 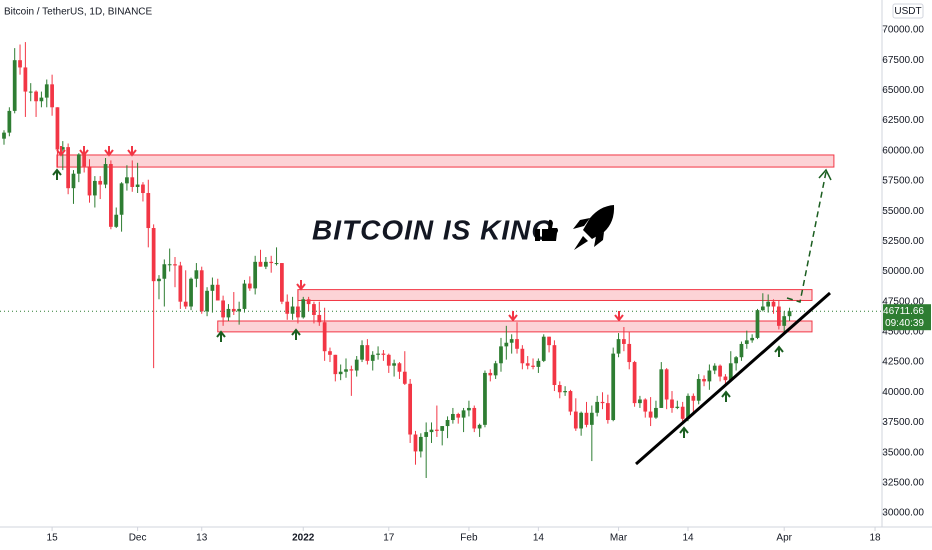 I want to click on y-tick-label: 37500.00, so click(x=903, y=422).